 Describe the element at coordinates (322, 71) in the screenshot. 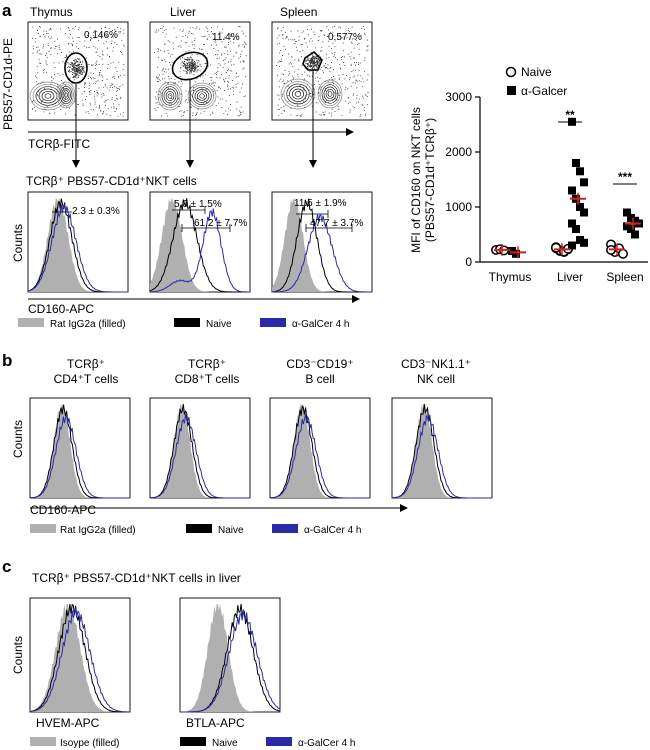

I see `dotplot-spleen: 0.577%` at that location.